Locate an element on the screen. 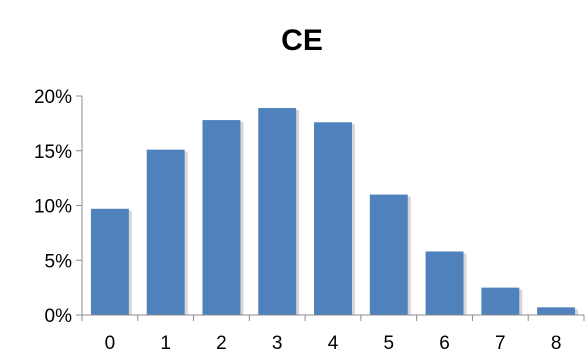 This screenshot has width=586, height=359. x-tick-label: 3 is located at coordinates (277, 343).